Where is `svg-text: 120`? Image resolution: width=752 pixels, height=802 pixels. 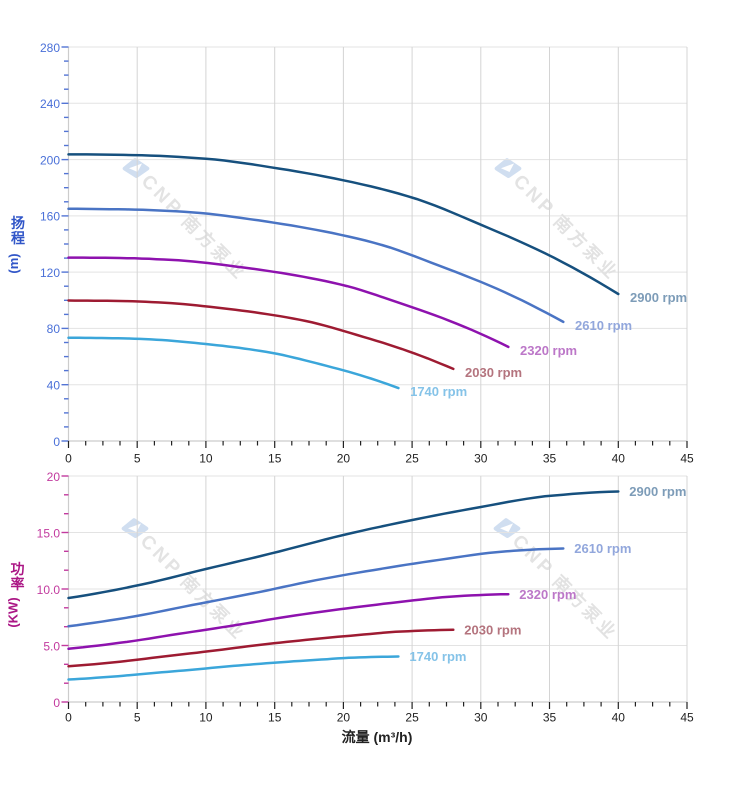
svg-text: 120 is located at coordinates (50, 273).